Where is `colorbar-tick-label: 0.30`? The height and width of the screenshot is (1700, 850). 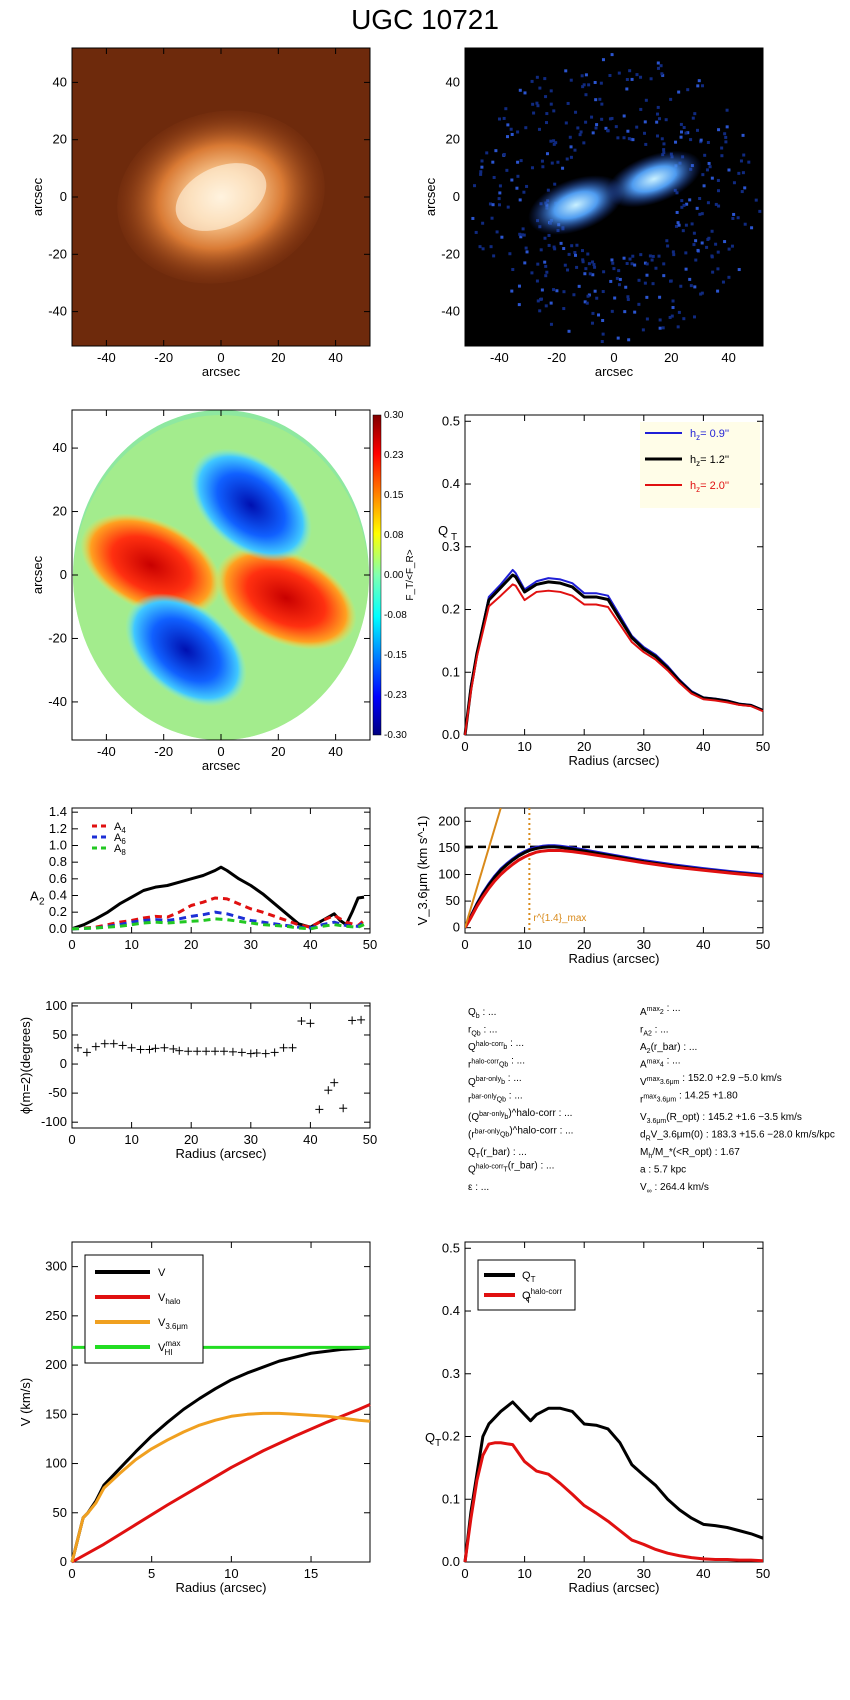 colorbar-tick-label: 0.30 is located at coordinates (394, 415).